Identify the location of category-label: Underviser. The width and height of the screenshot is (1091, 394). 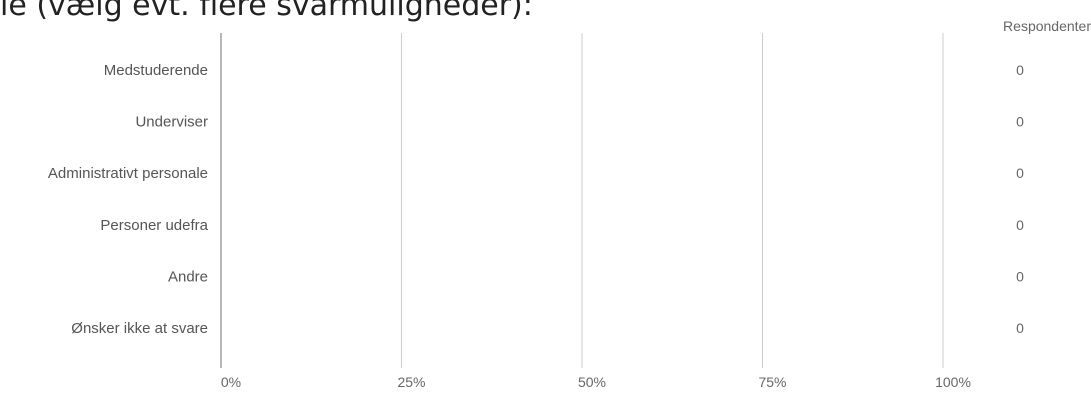
(171, 122).